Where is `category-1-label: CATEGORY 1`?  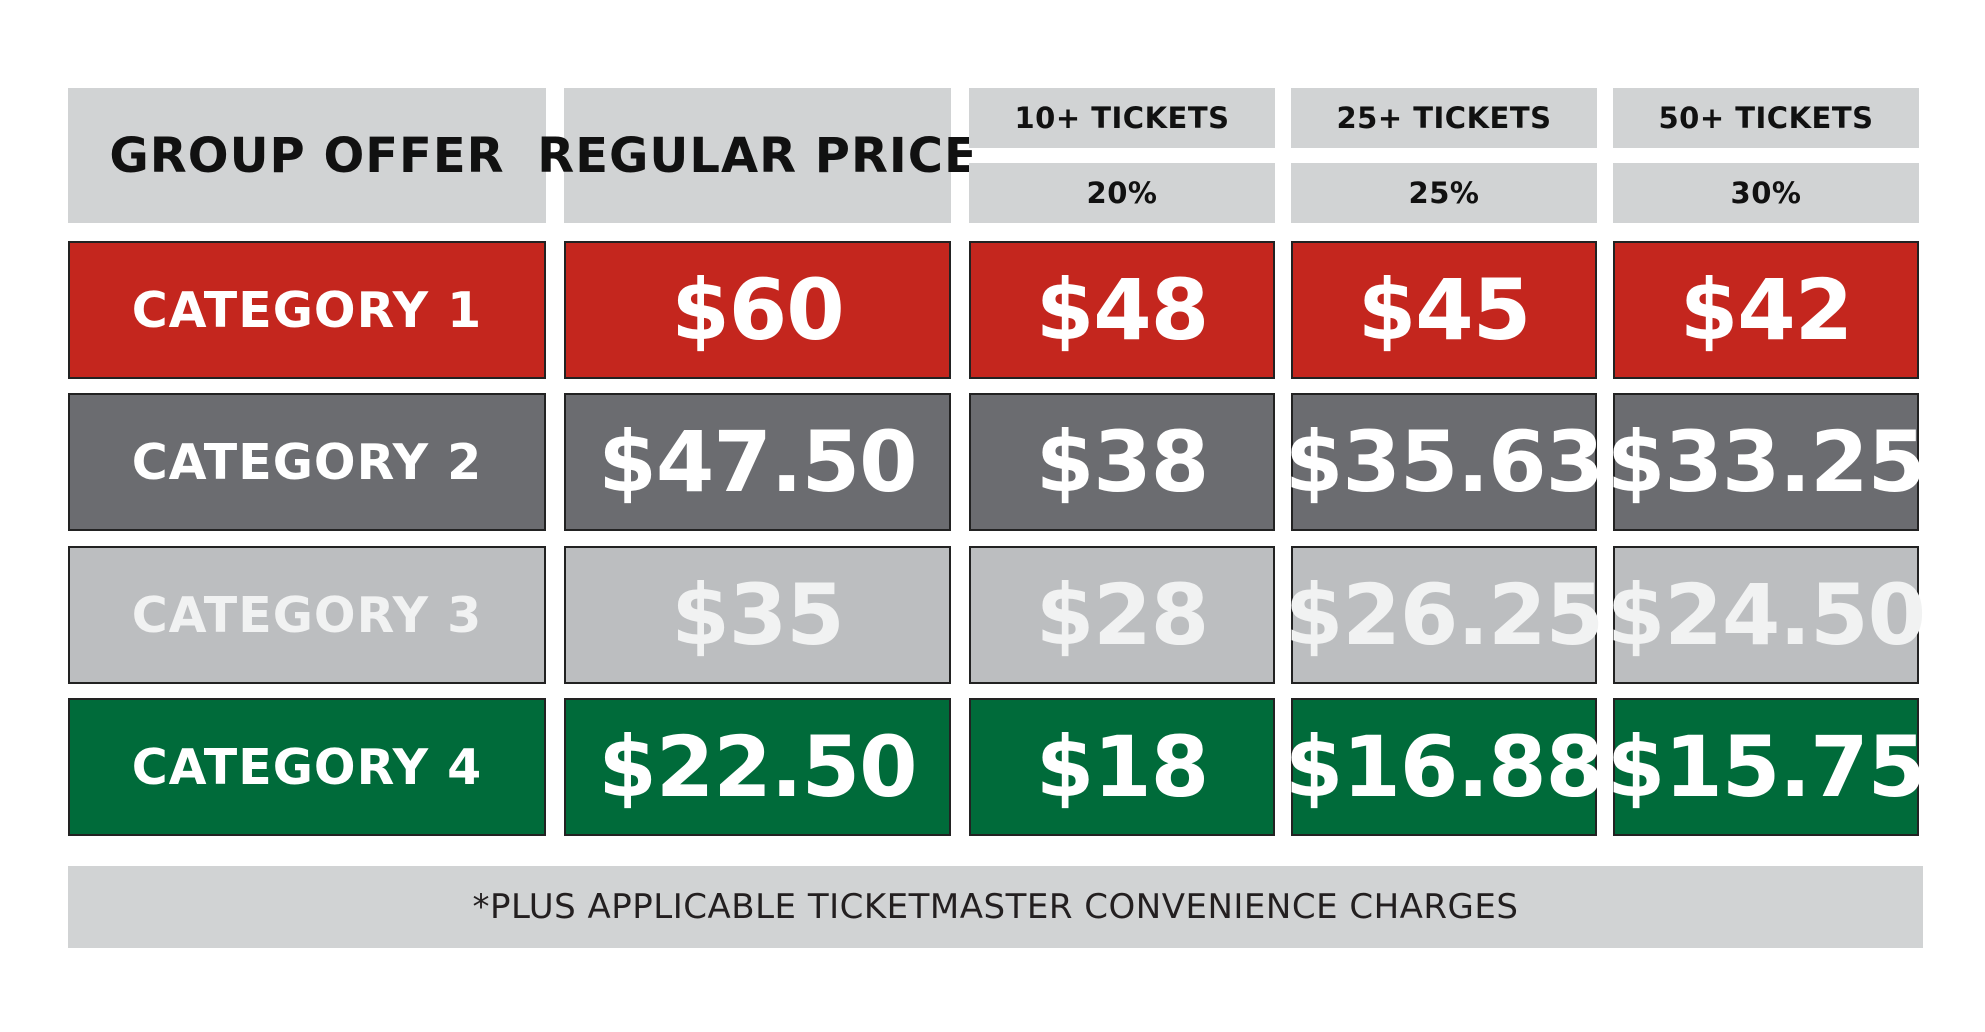 category-1-label: CATEGORY 1 is located at coordinates (307, 310).